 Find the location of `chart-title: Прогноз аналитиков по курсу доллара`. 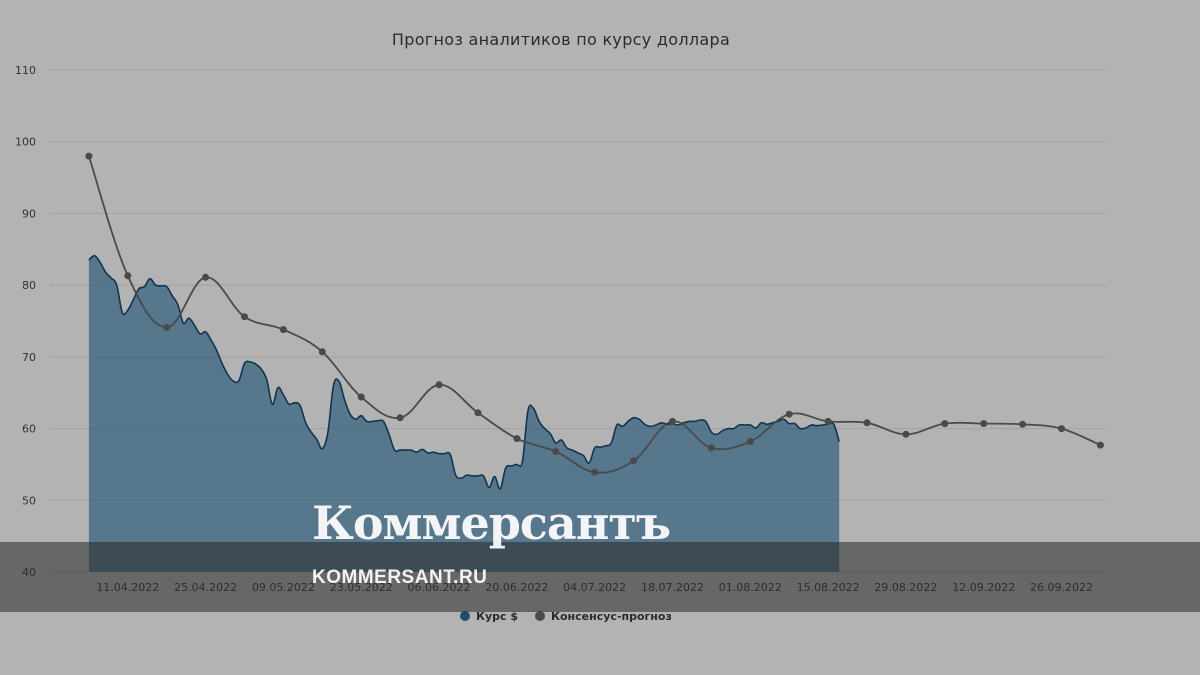

chart-title: Прогноз аналитиков по курсу доллара is located at coordinates (561, 39).